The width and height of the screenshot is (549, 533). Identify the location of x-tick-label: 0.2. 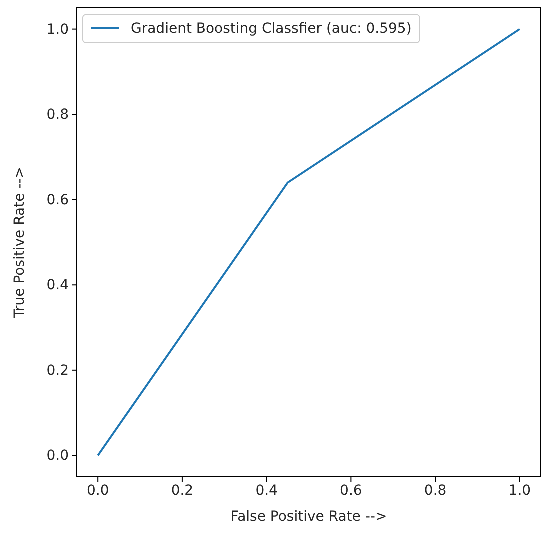
(182, 490).